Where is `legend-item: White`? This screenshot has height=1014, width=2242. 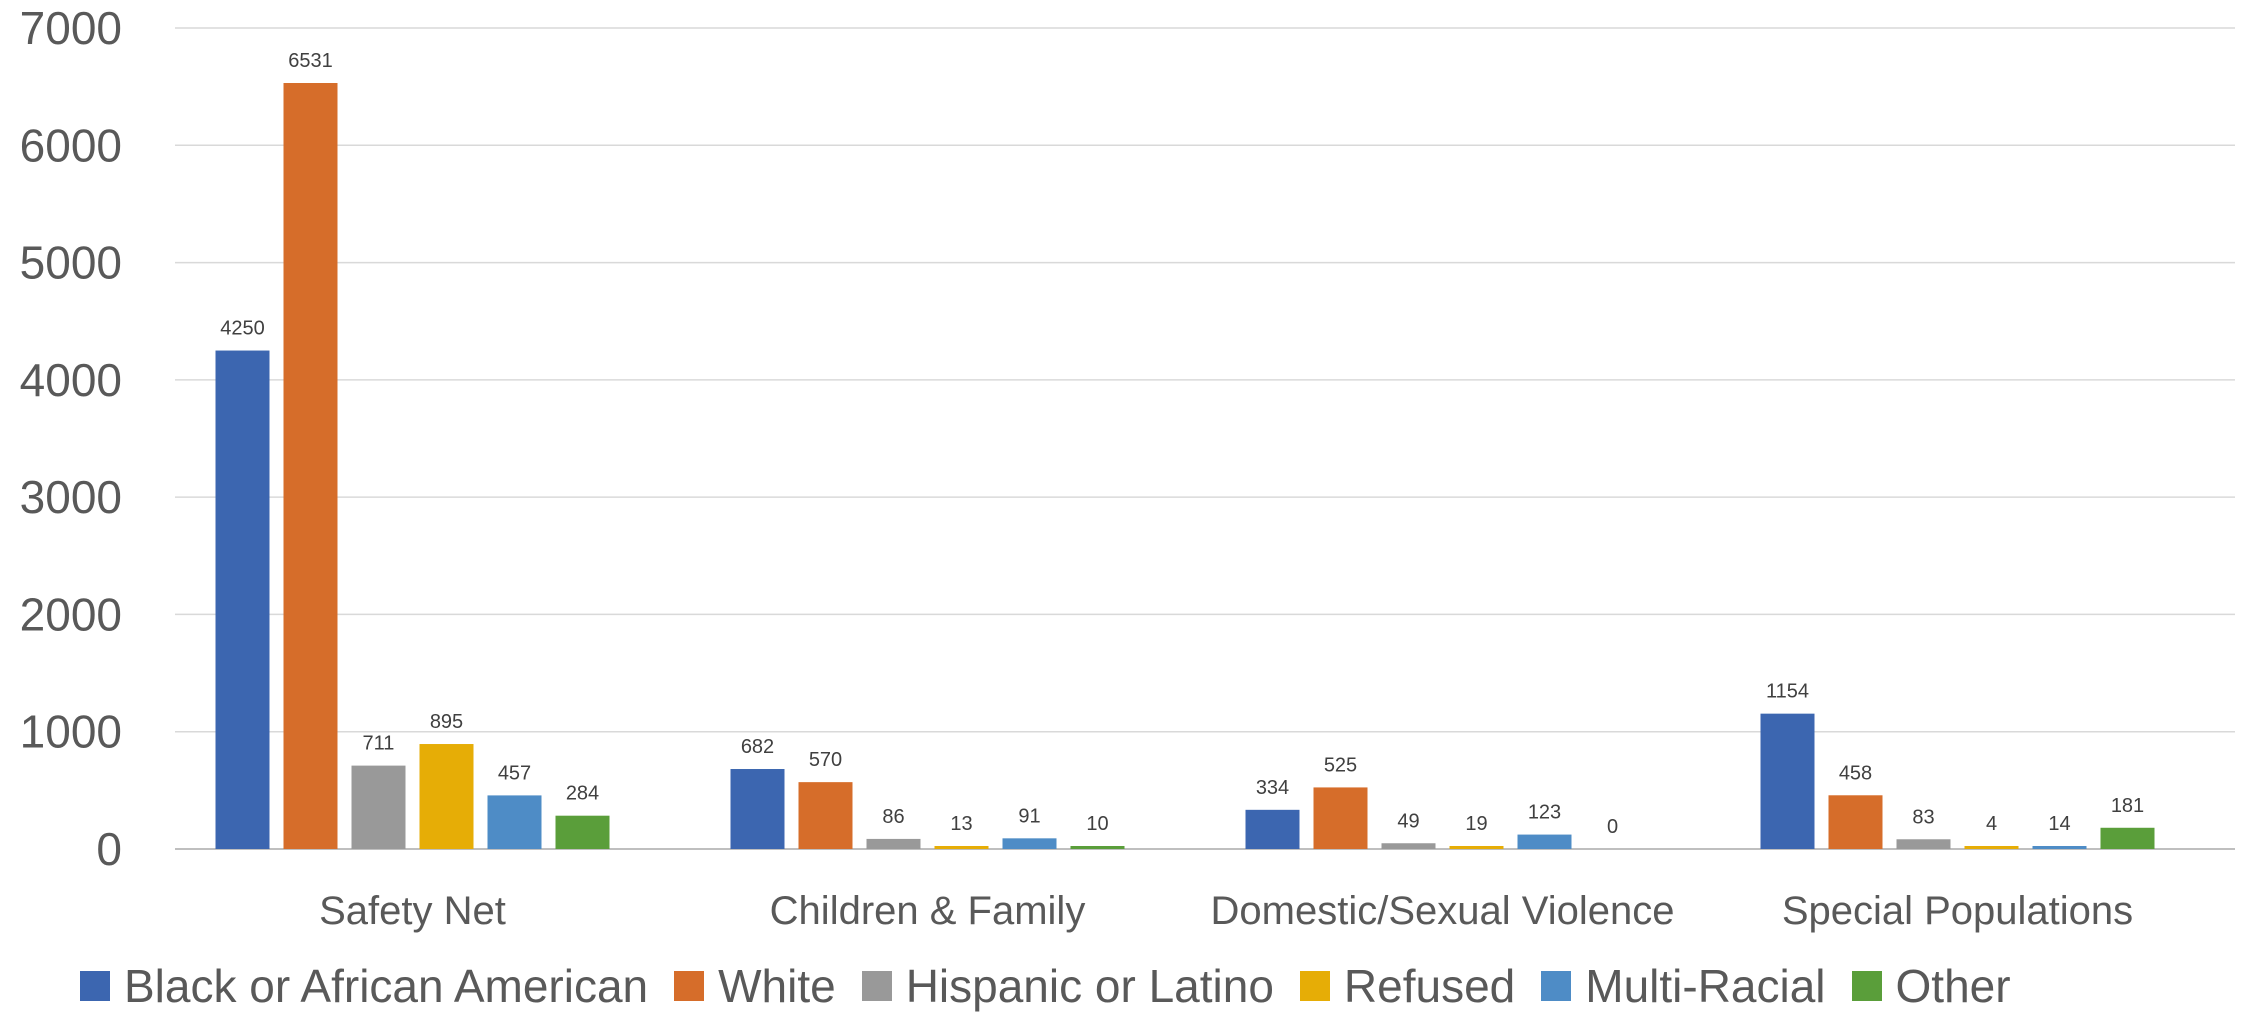
legend-item: White is located at coordinates (755, 986).